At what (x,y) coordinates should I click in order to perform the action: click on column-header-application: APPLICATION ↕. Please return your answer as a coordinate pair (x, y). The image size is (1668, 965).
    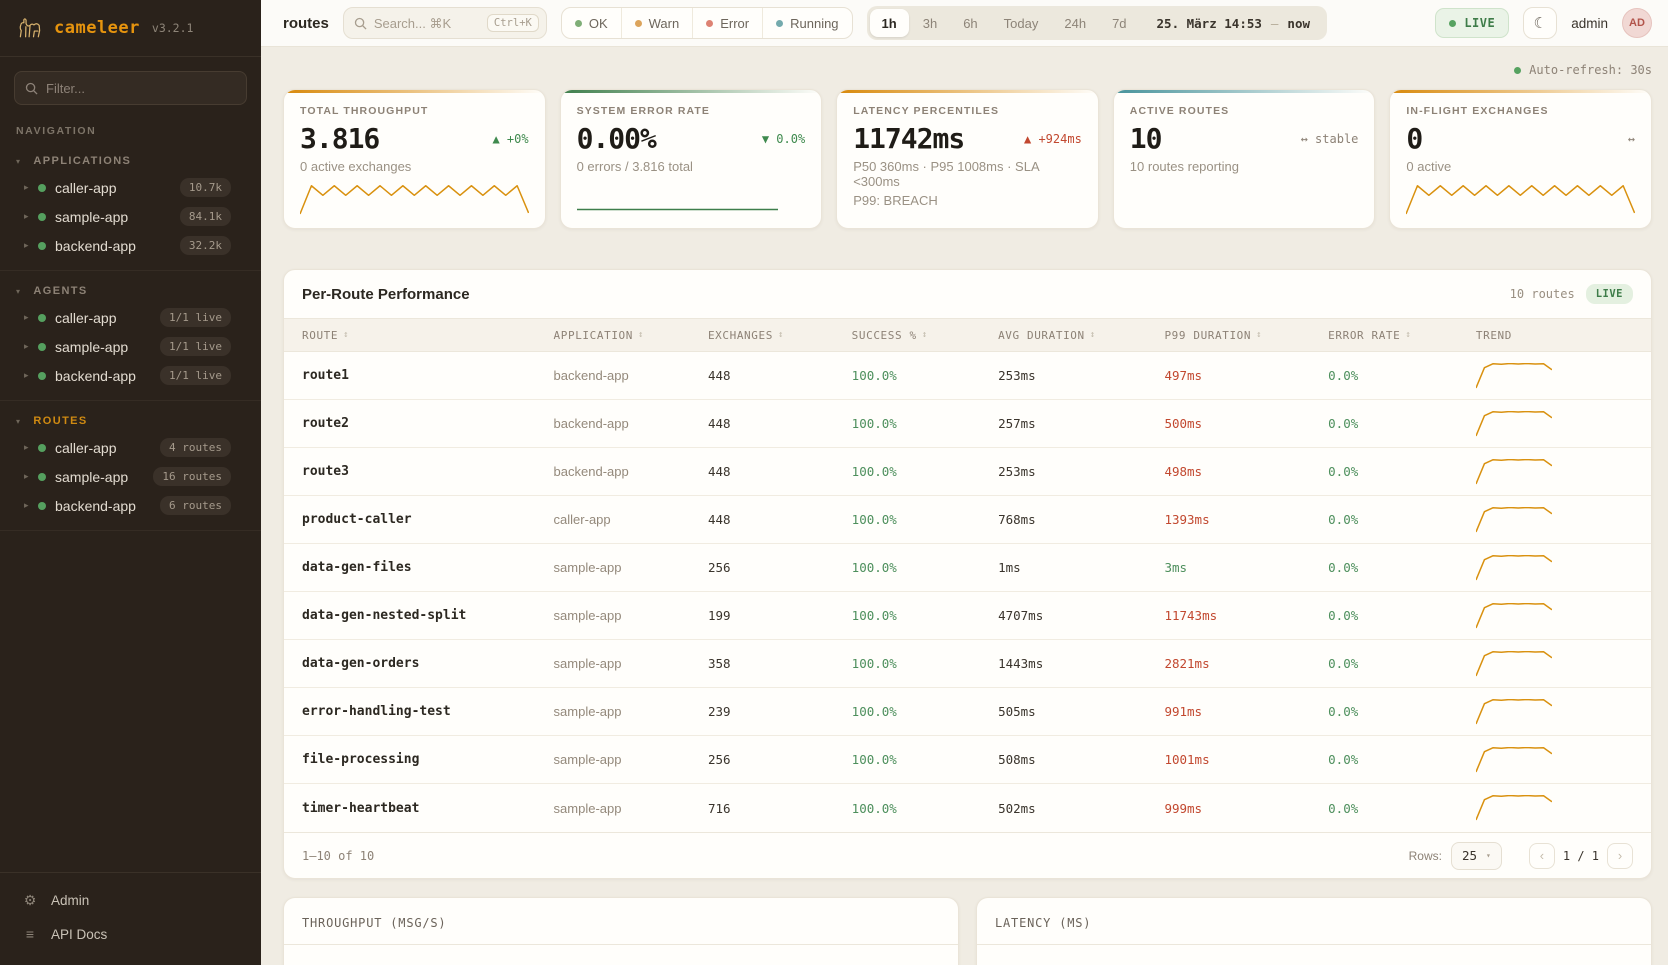
    Looking at the image, I should click on (631, 335).